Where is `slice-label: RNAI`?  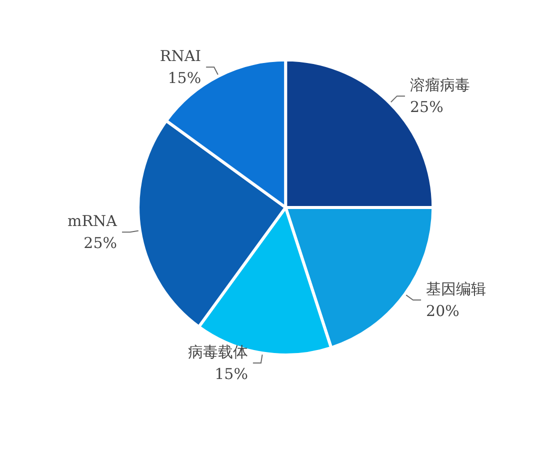 slice-label: RNAI is located at coordinates (181, 56).